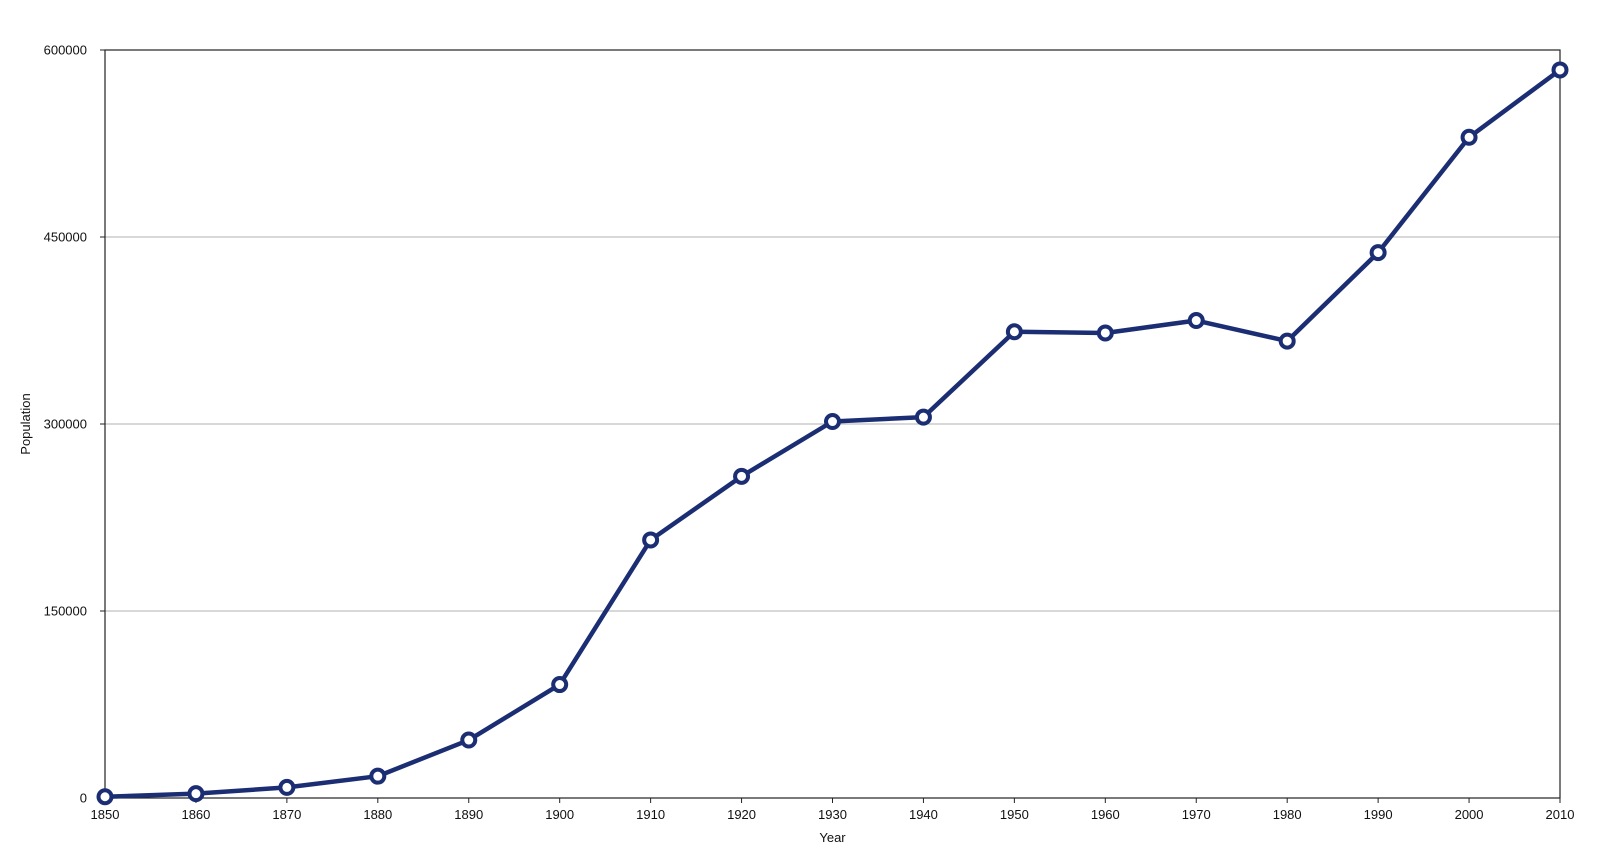  What do you see at coordinates (65, 237) in the screenshot?
I see `y-tick-label: 450000` at bounding box center [65, 237].